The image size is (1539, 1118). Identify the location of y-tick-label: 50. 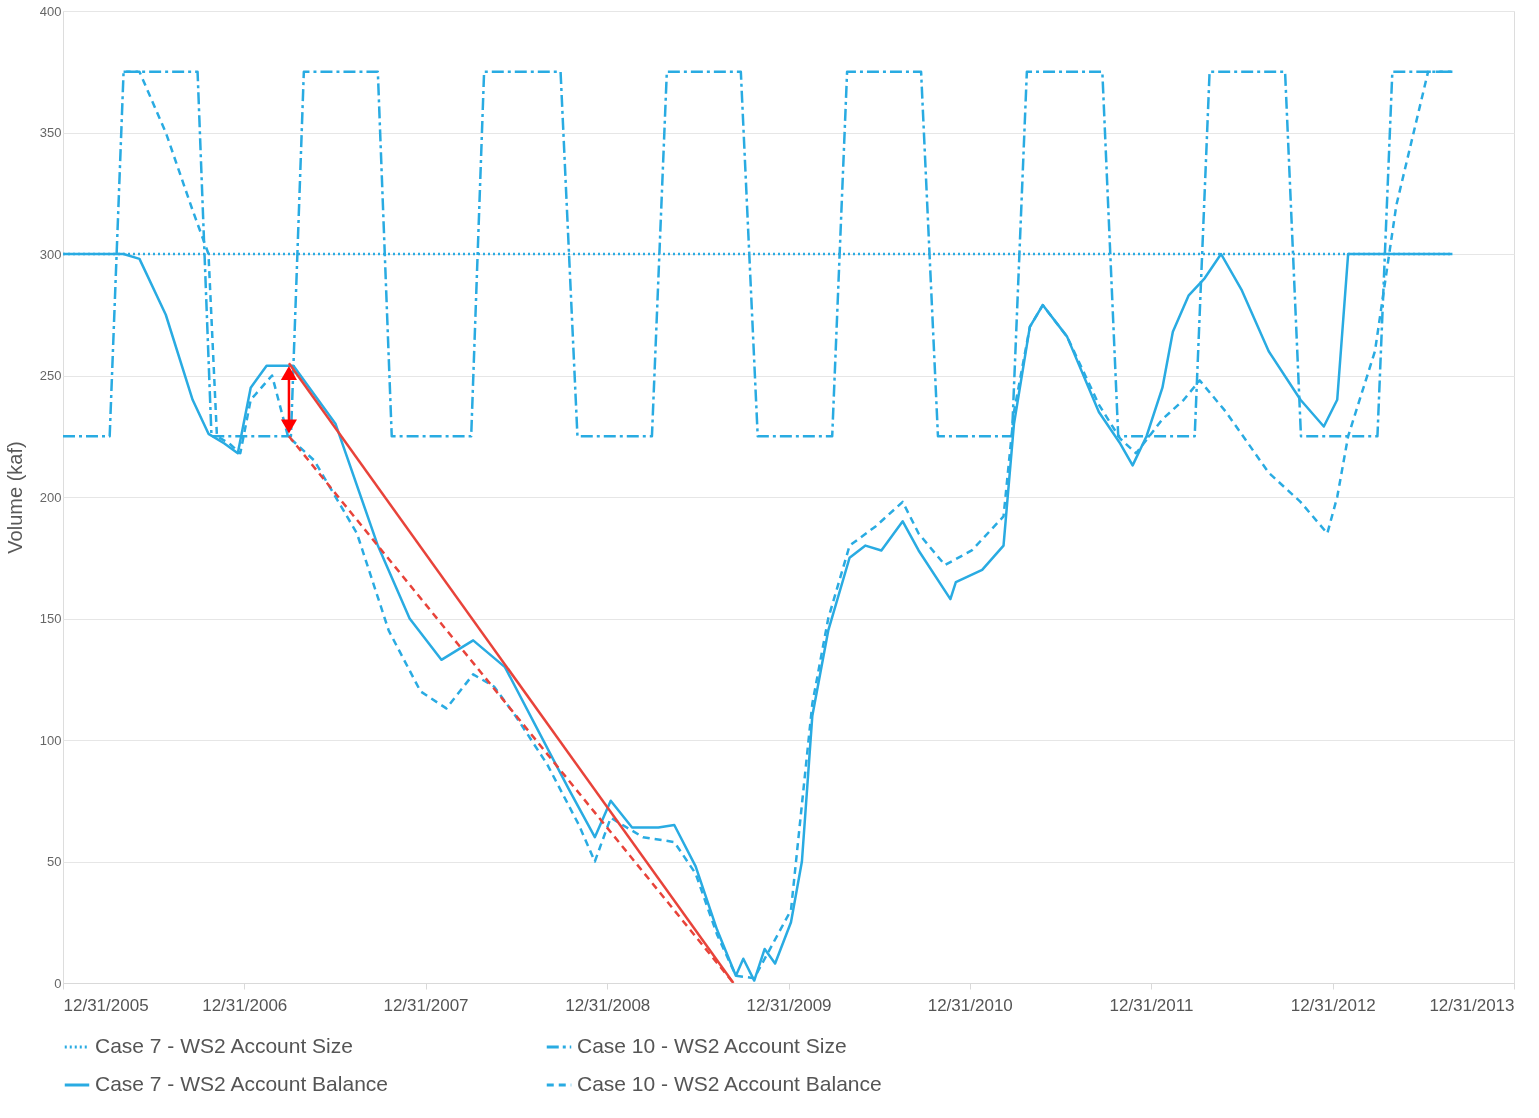
(54, 861).